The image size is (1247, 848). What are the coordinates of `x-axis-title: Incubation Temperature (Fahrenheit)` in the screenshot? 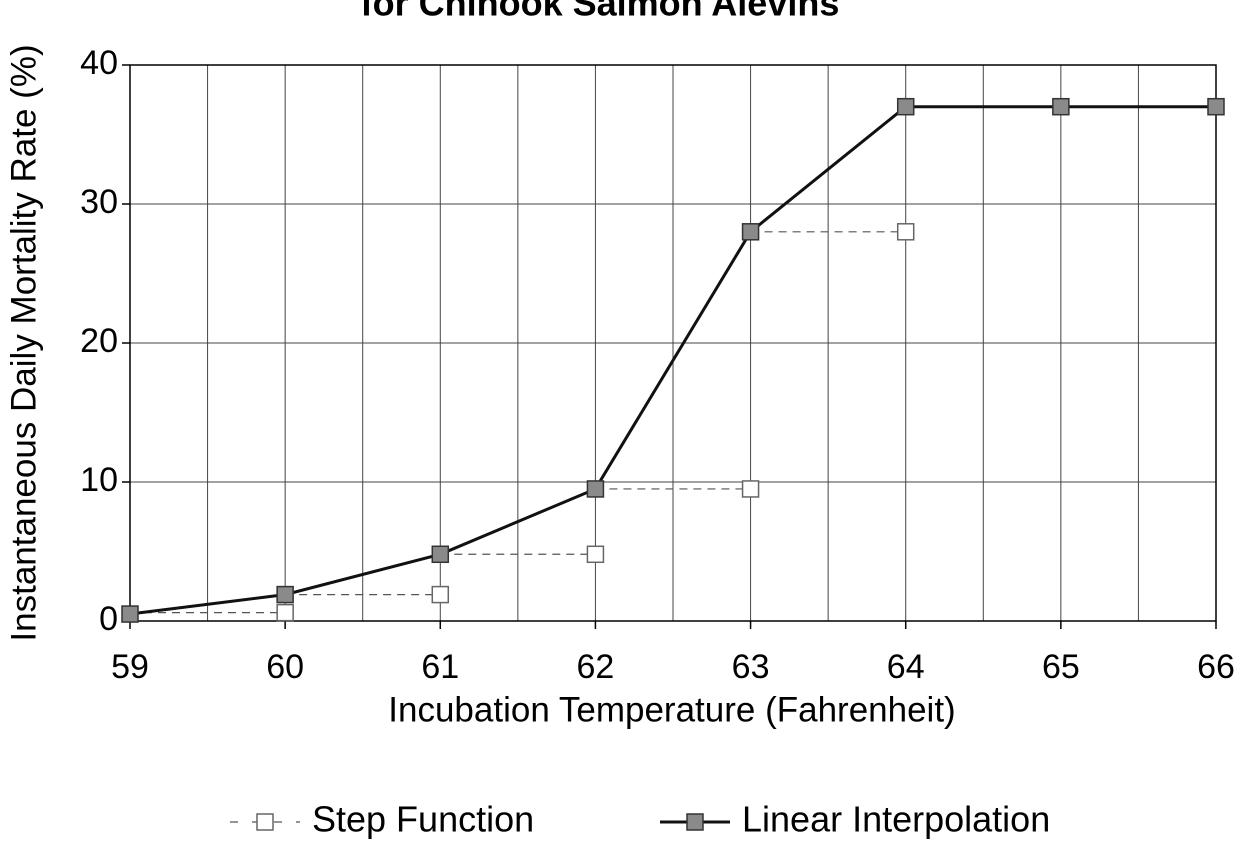 It's located at (671, 709).